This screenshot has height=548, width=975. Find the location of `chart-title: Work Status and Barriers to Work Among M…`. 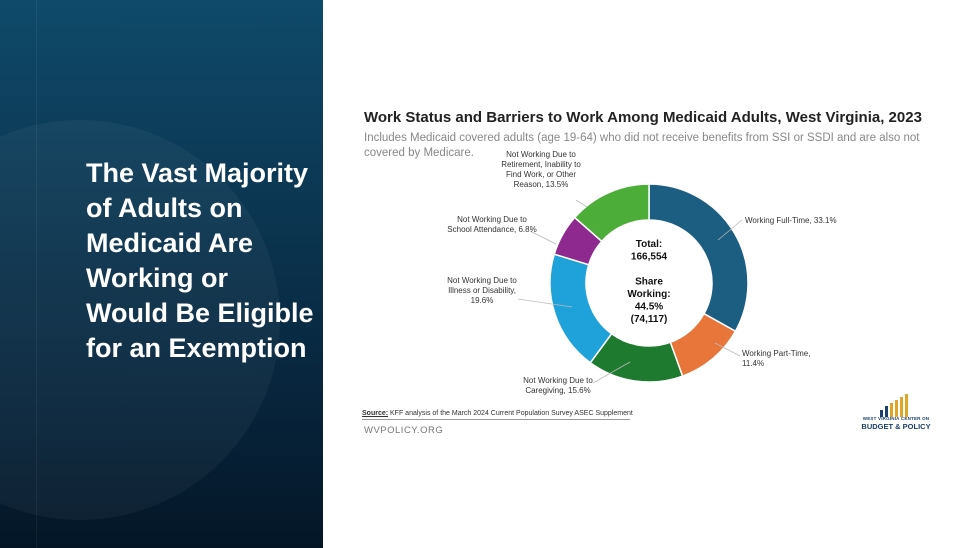

chart-title: Work Status and Barriers to Work Among M… is located at coordinates (643, 117).